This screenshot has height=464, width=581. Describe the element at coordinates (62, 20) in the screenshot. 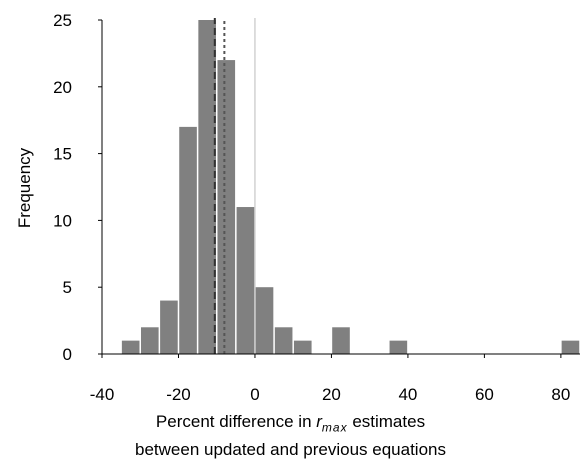

I see `y-tick-label: 25` at that location.